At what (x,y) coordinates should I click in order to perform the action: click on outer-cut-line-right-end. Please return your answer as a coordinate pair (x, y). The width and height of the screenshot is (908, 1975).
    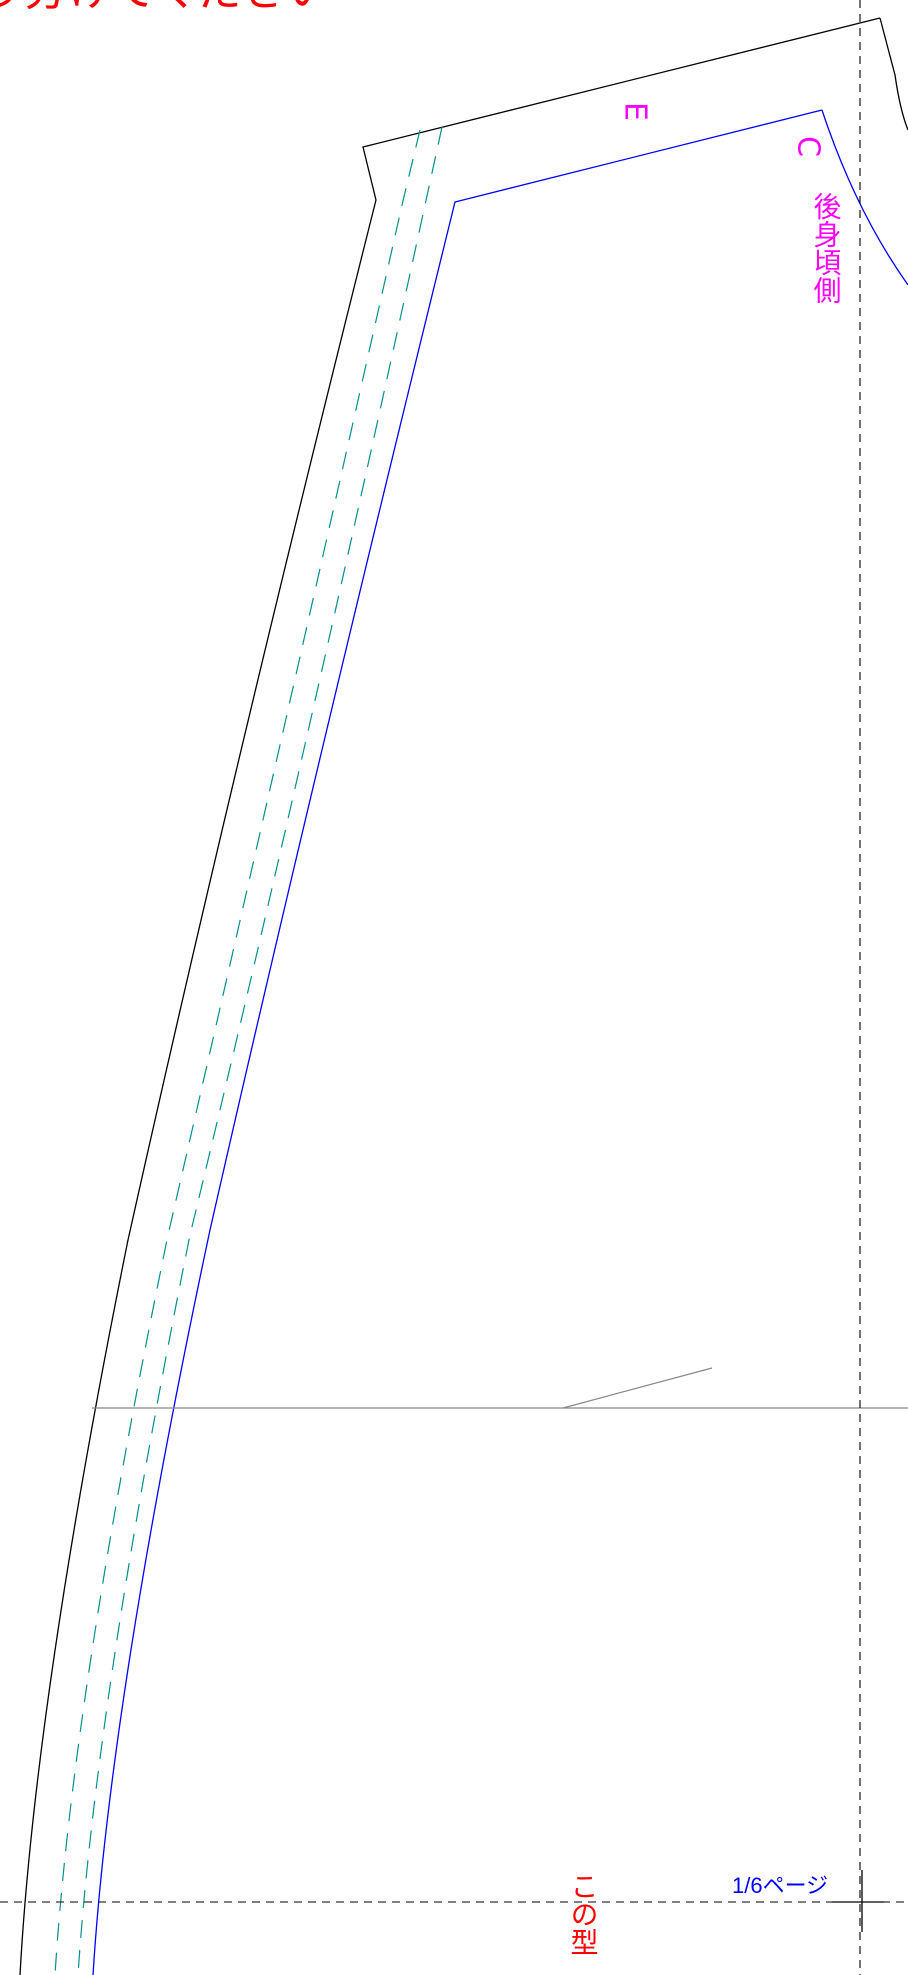
    Looking at the image, I should click on (893, 74).